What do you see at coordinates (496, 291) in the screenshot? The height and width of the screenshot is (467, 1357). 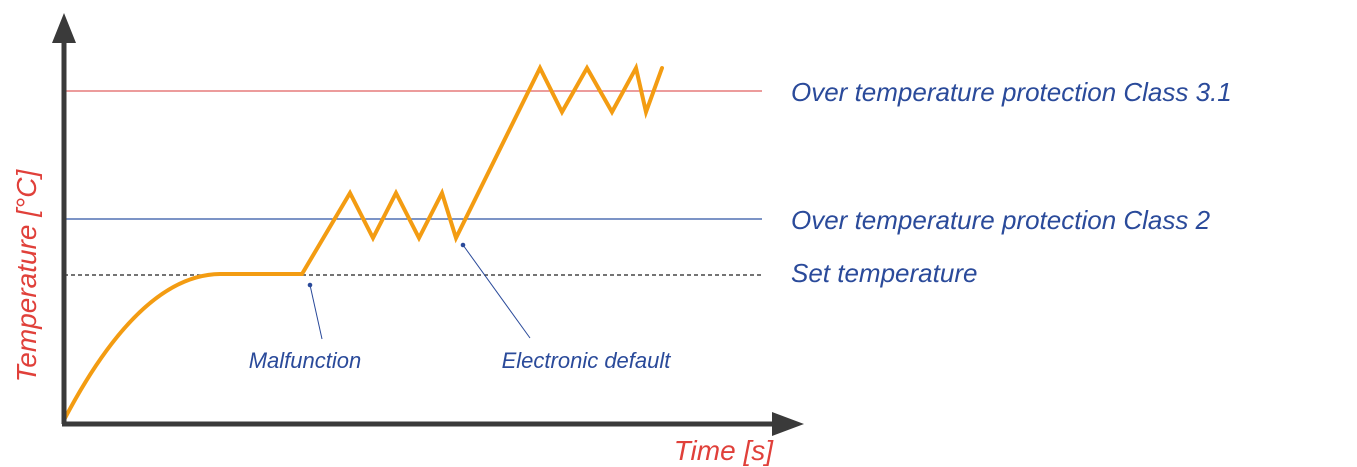 I see `electronic-default-leader-line` at bounding box center [496, 291].